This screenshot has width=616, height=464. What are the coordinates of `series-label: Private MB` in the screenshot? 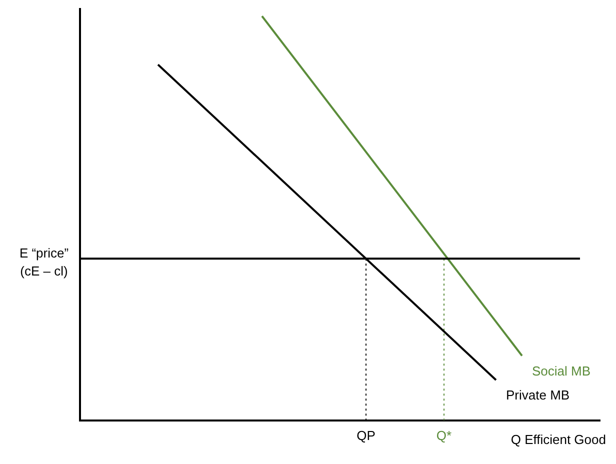 It's located at (538, 395).